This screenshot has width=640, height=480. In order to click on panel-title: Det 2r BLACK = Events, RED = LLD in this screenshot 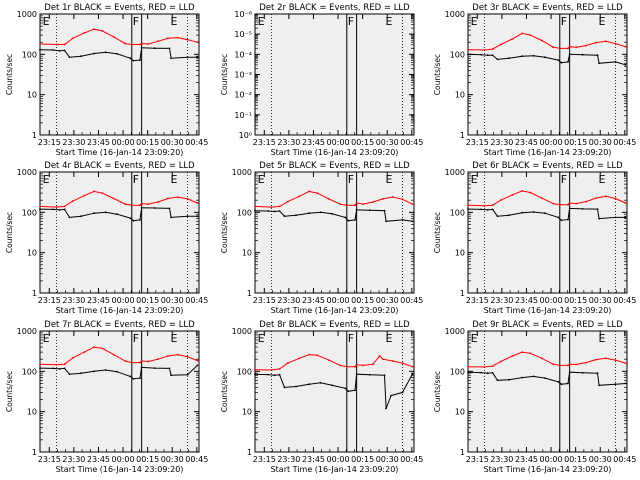, I will do `click(334, 8)`.